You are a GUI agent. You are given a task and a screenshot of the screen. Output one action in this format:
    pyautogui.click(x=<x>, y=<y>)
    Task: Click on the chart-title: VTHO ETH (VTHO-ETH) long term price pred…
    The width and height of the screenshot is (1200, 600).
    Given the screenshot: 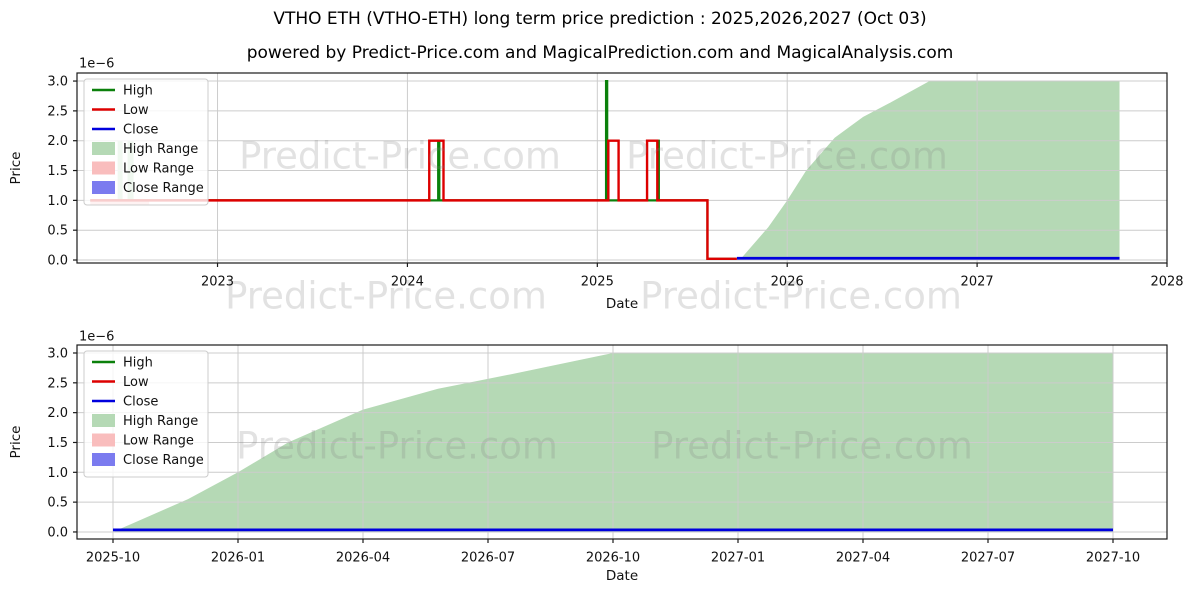 What is the action you would take?
    pyautogui.click(x=600, y=19)
    